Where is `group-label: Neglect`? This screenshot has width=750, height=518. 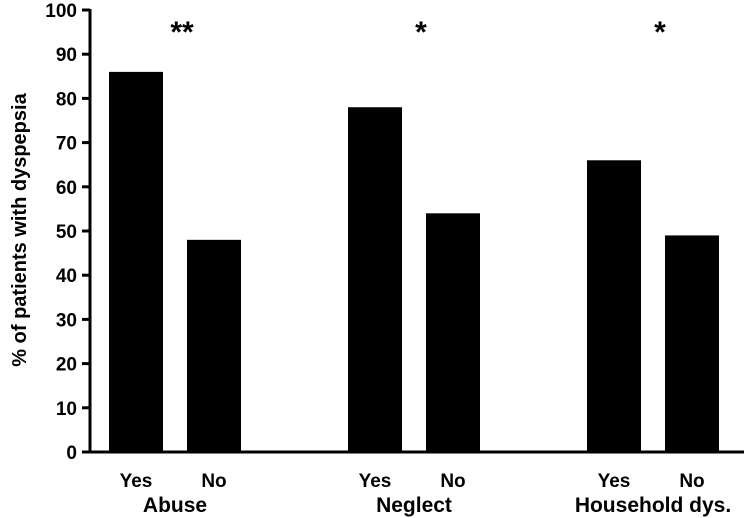 group-label: Neglect is located at coordinates (414, 505).